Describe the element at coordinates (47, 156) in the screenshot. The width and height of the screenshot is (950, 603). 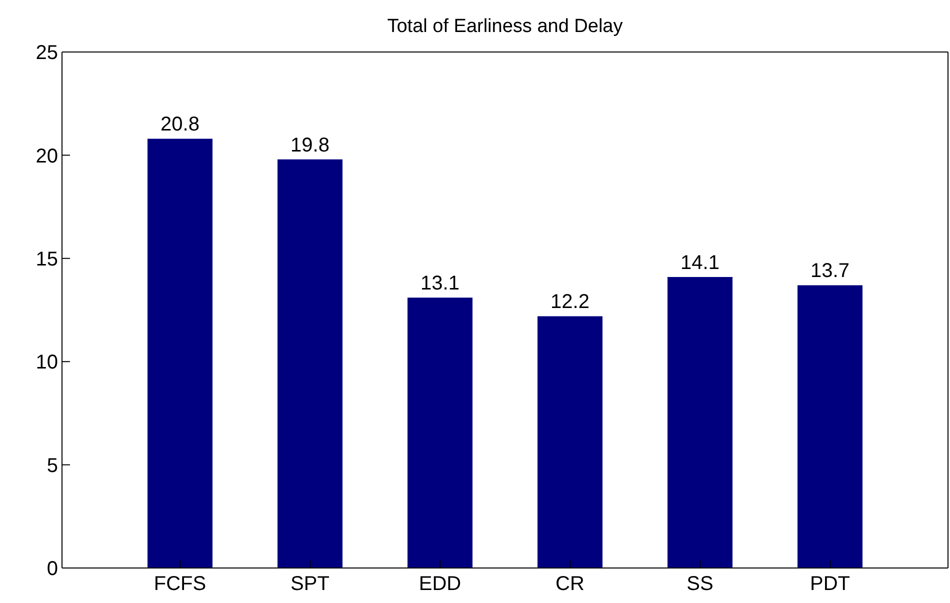
I see `y-tick-label: 20` at that location.